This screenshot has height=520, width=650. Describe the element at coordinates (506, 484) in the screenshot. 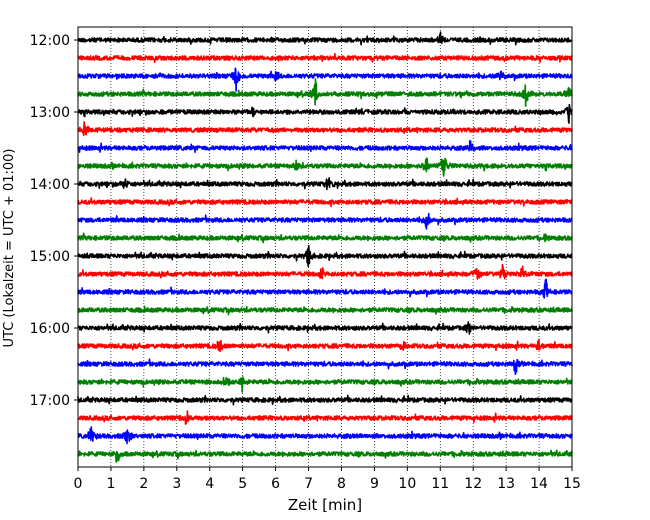

I see `x-tick-label: 13` at that location.